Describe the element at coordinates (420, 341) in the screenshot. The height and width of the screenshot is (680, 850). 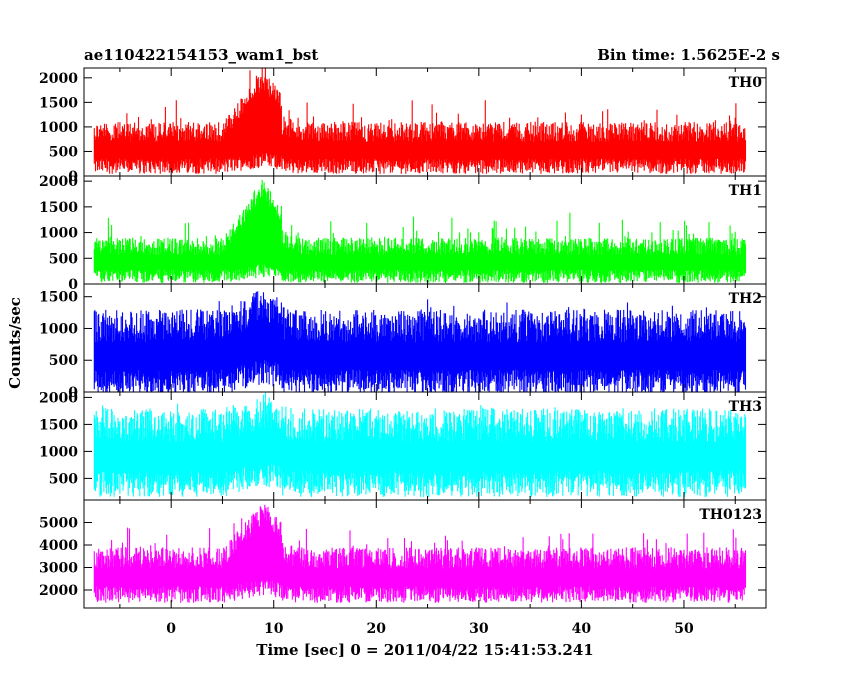
I see `series-th2-line` at that location.